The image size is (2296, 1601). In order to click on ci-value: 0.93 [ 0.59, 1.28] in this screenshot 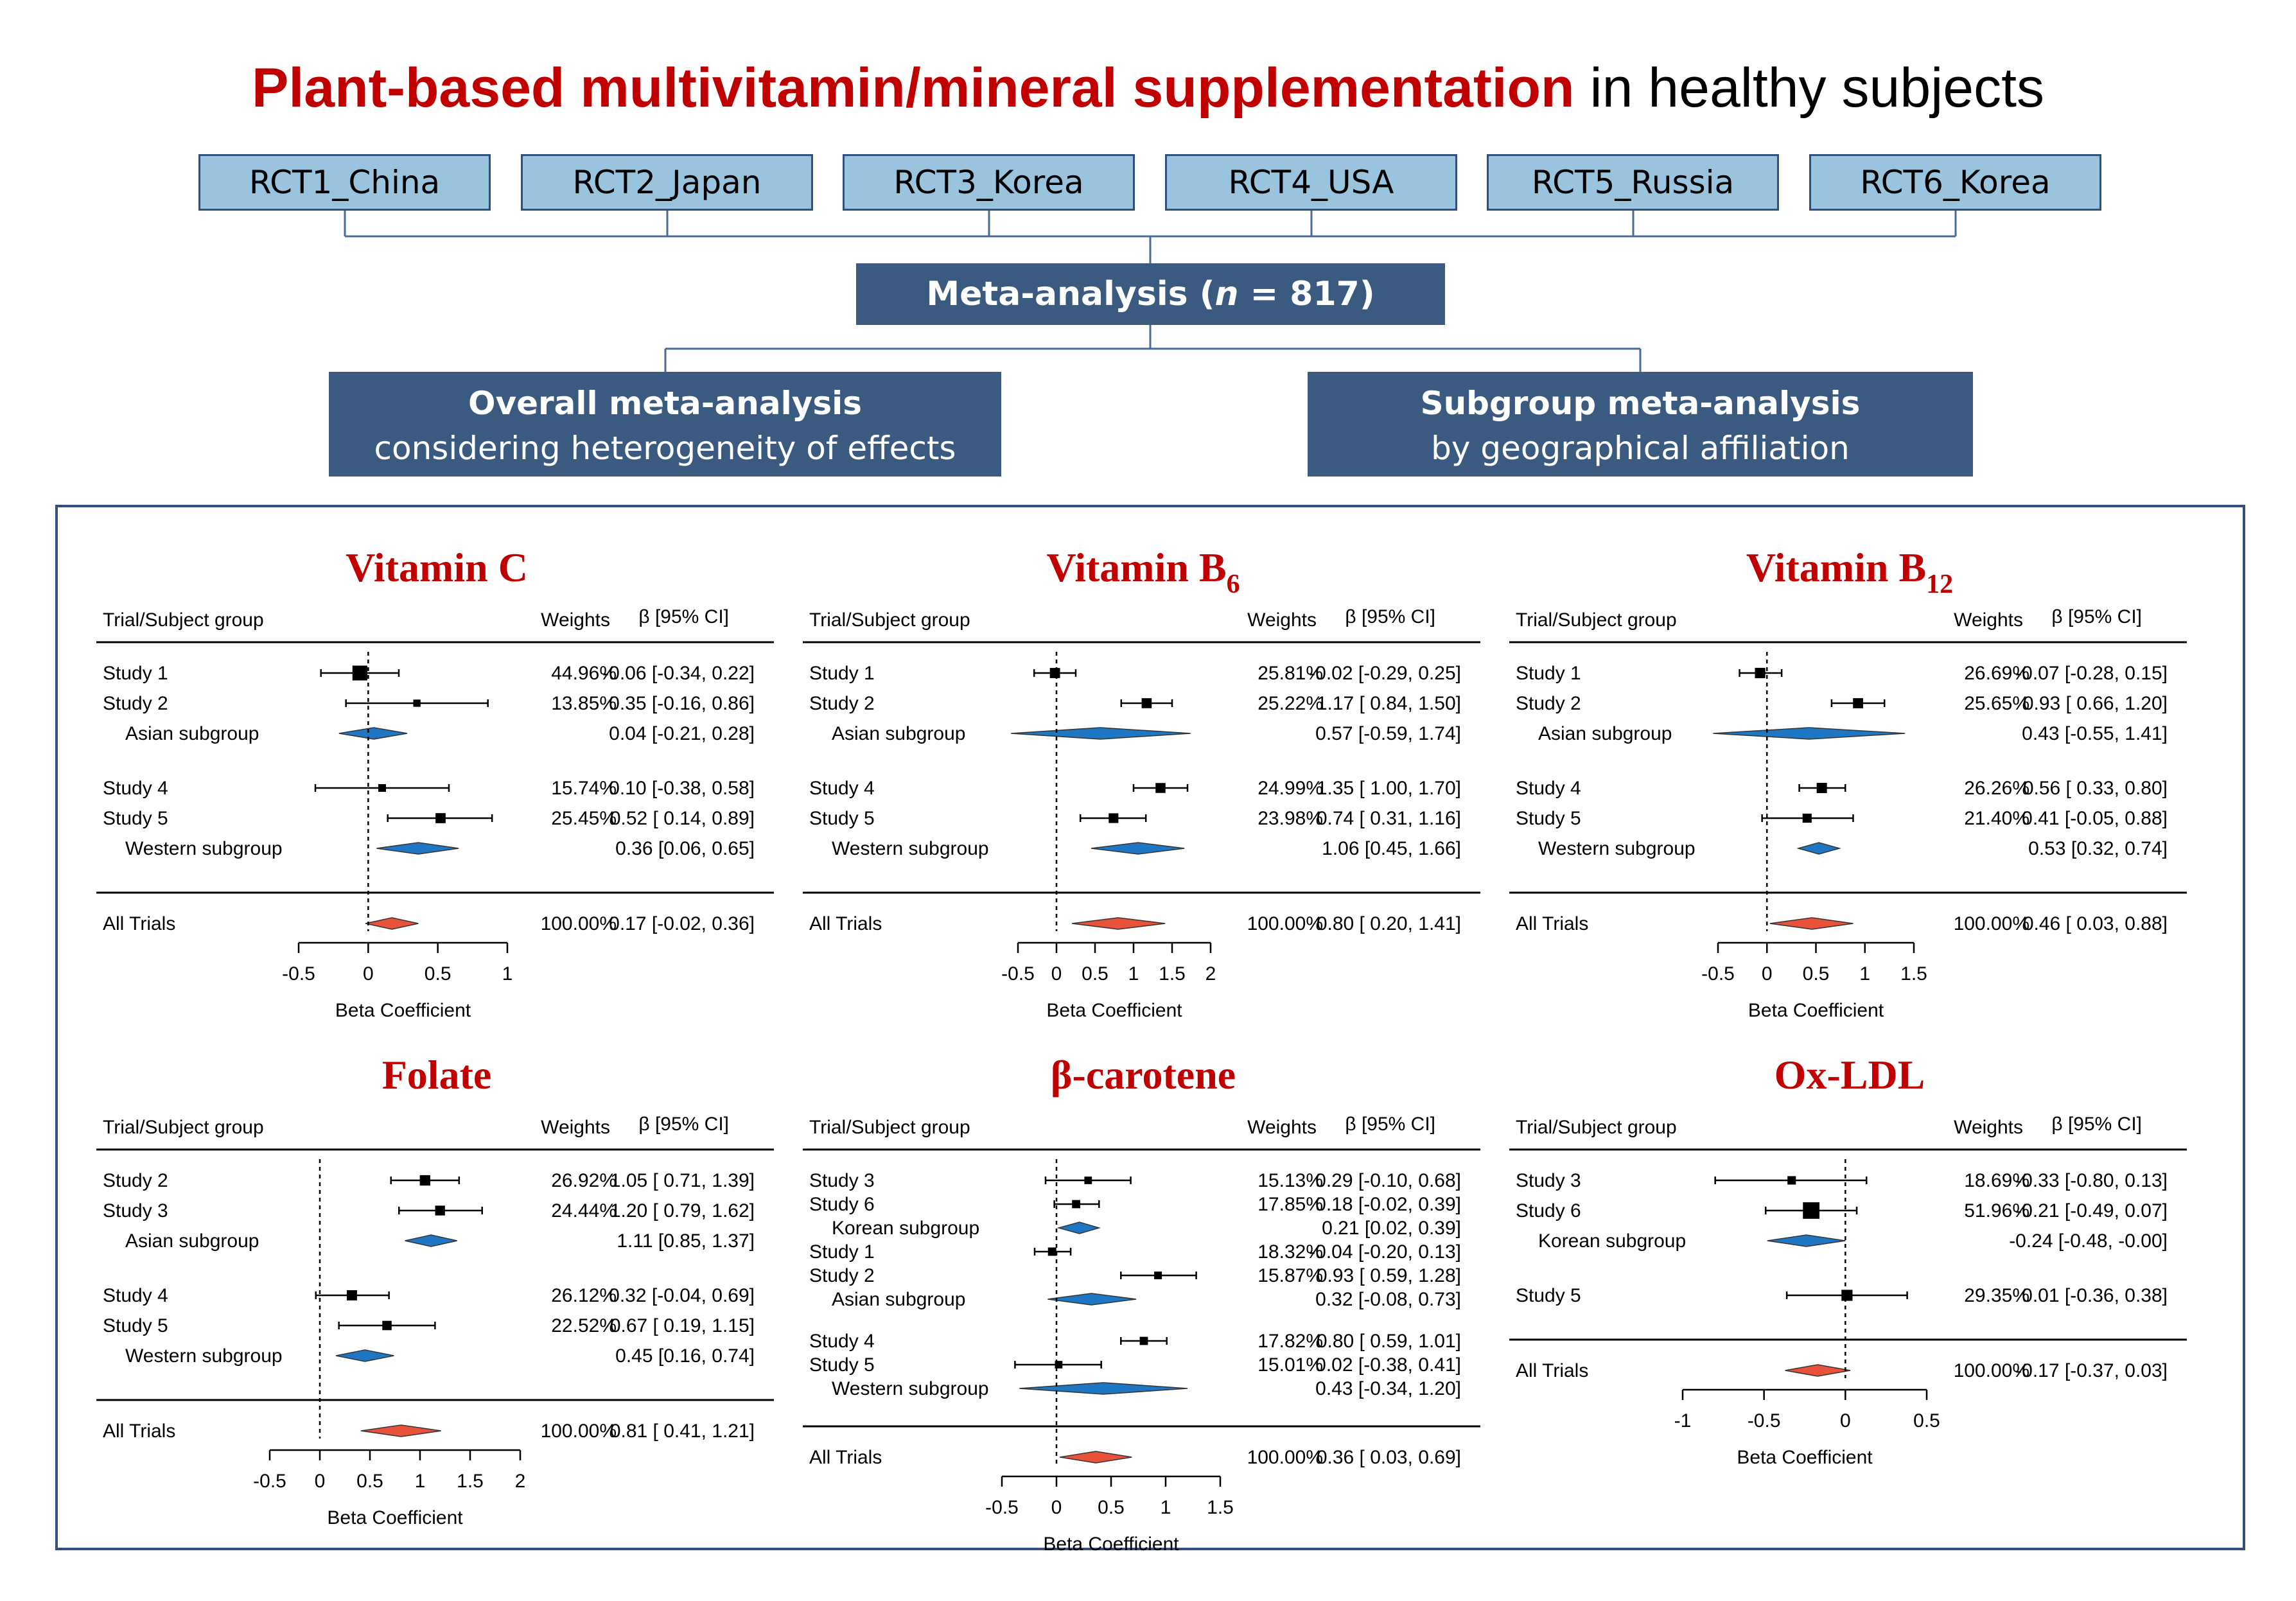, I will do `click(1389, 1275)`.